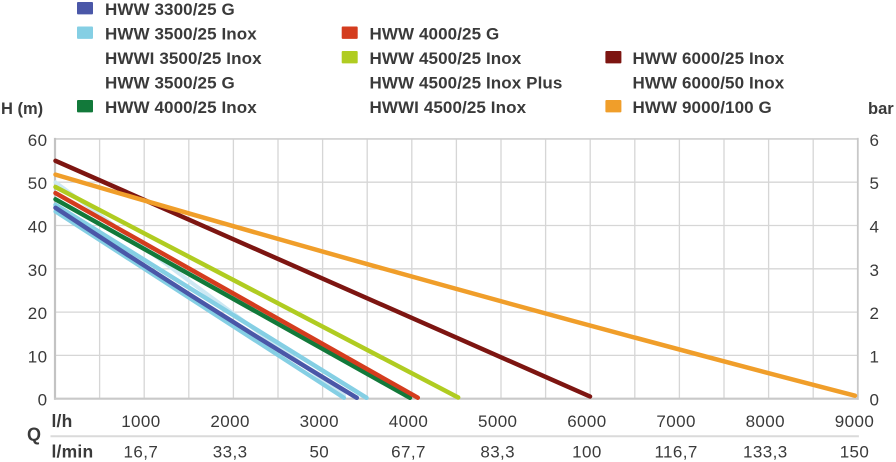  Describe the element at coordinates (140, 421) in the screenshot. I see `svg-text: 1000` at that location.